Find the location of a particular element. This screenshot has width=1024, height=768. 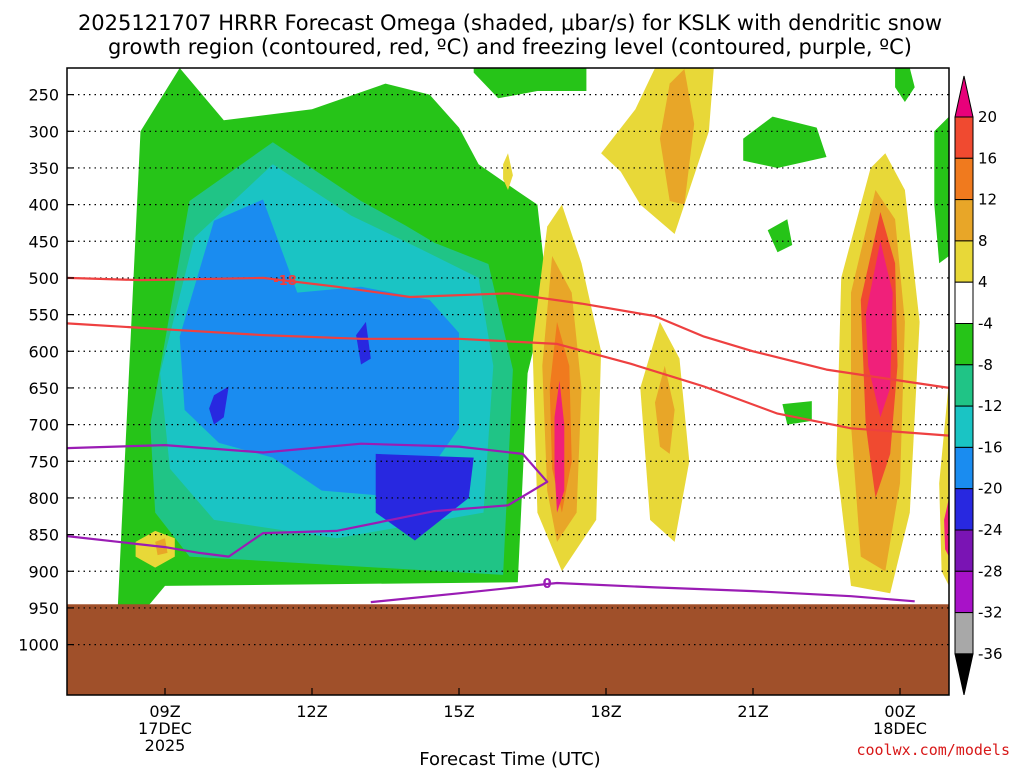

x-tick-label: 18Z is located at coordinates (605, 711).